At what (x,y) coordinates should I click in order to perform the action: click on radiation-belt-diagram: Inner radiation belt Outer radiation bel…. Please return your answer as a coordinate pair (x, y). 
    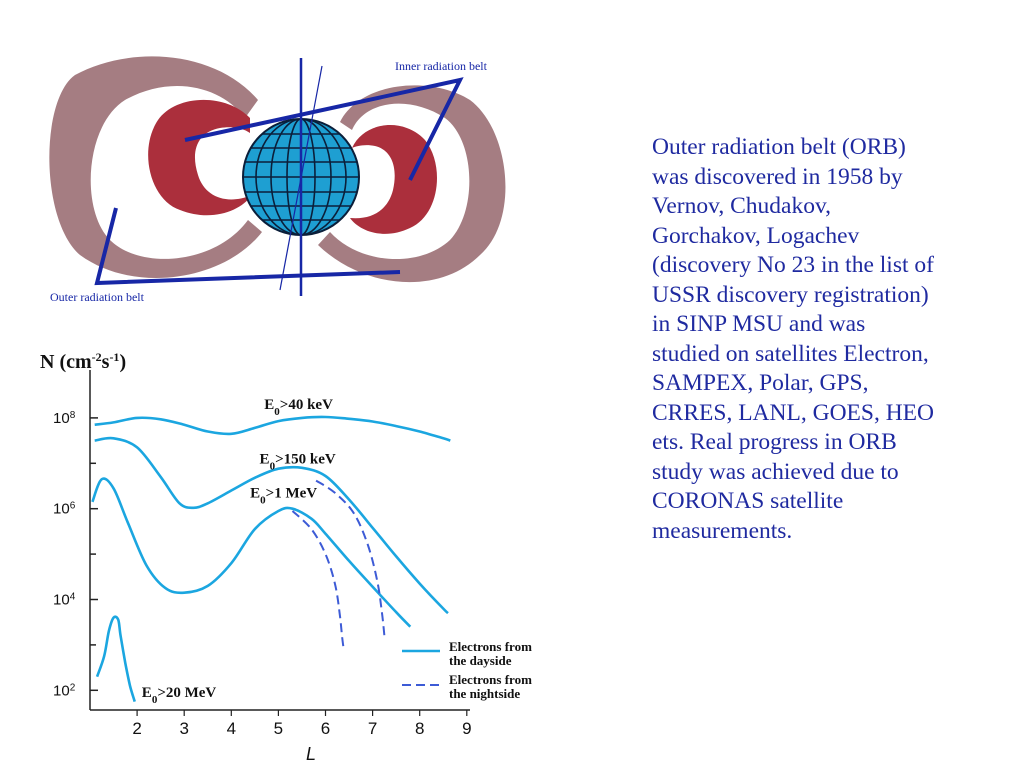
    Looking at the image, I should click on (277, 180).